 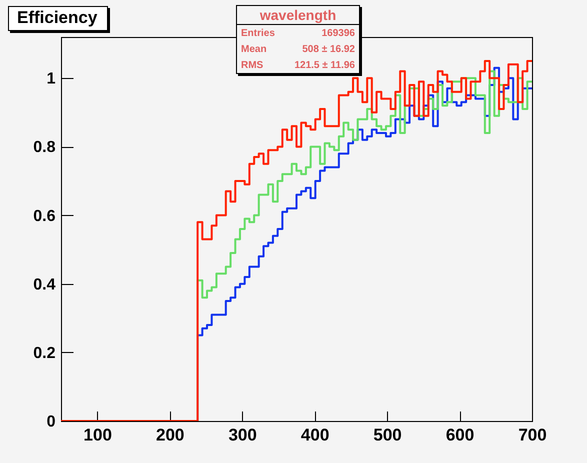 I want to click on x-tick-label: 400, so click(x=315, y=435).